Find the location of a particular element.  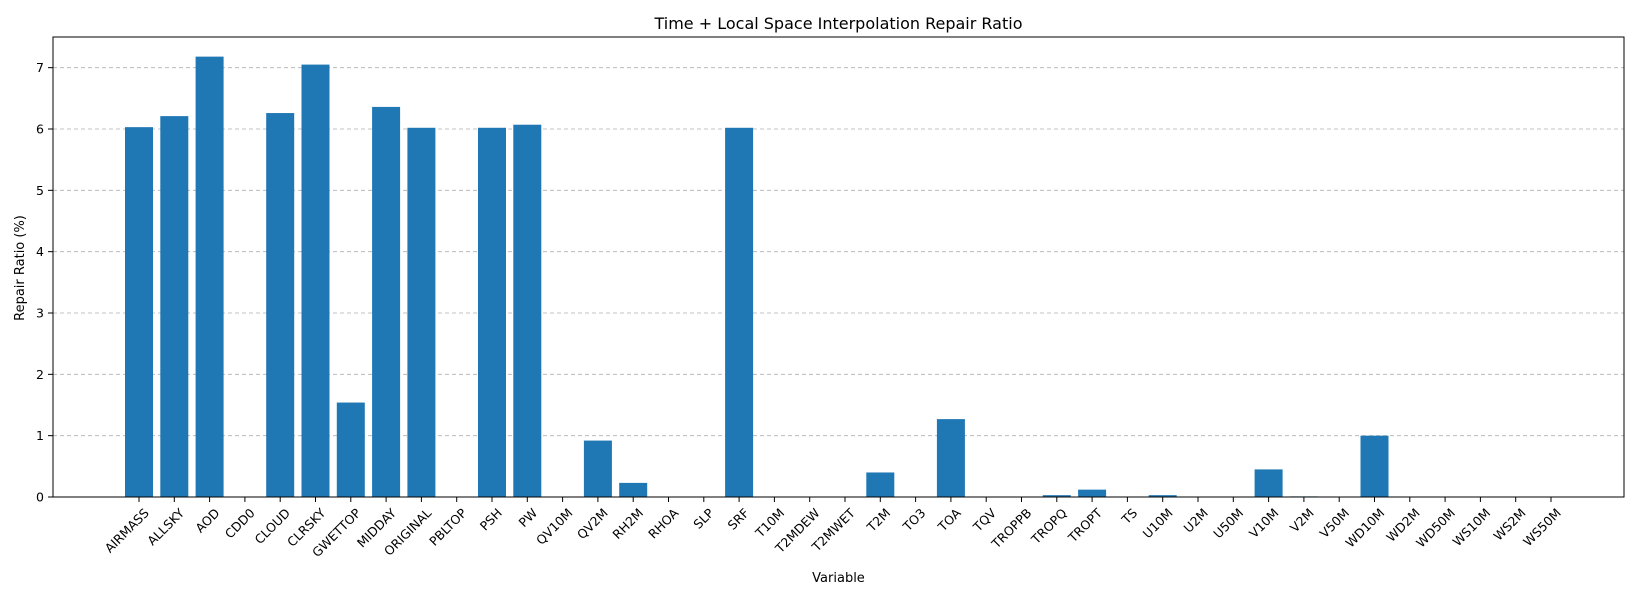

bar-pw is located at coordinates (527, 310).